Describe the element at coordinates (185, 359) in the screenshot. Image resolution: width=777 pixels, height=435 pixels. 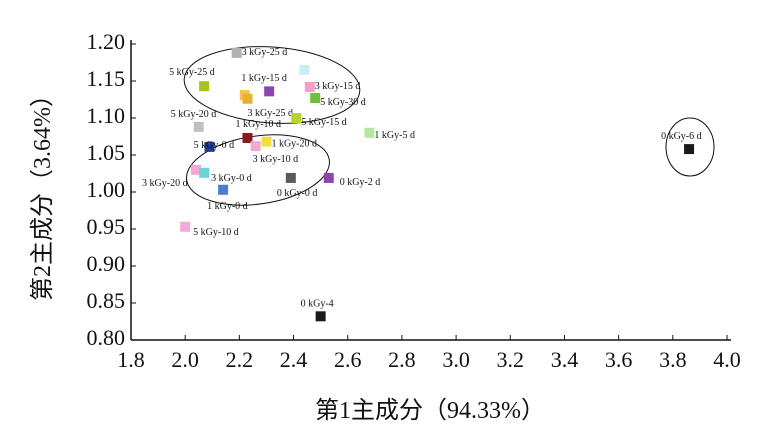
I see `x-tick-label: 2.0` at that location.